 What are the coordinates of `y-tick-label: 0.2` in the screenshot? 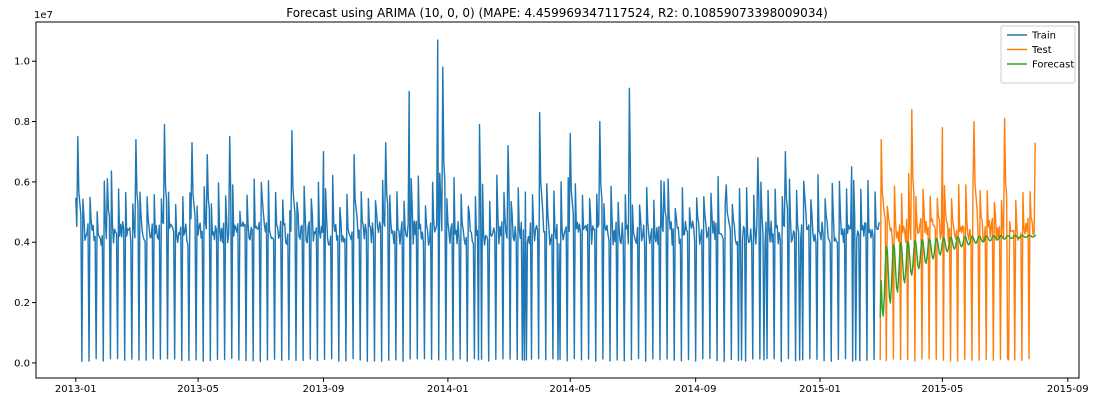 It's located at (22, 303).